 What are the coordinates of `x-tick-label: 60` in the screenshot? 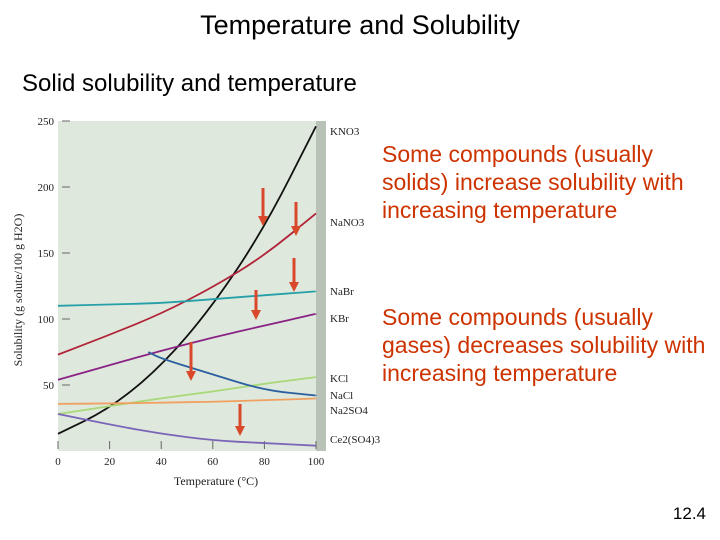 It's located at (213, 462).